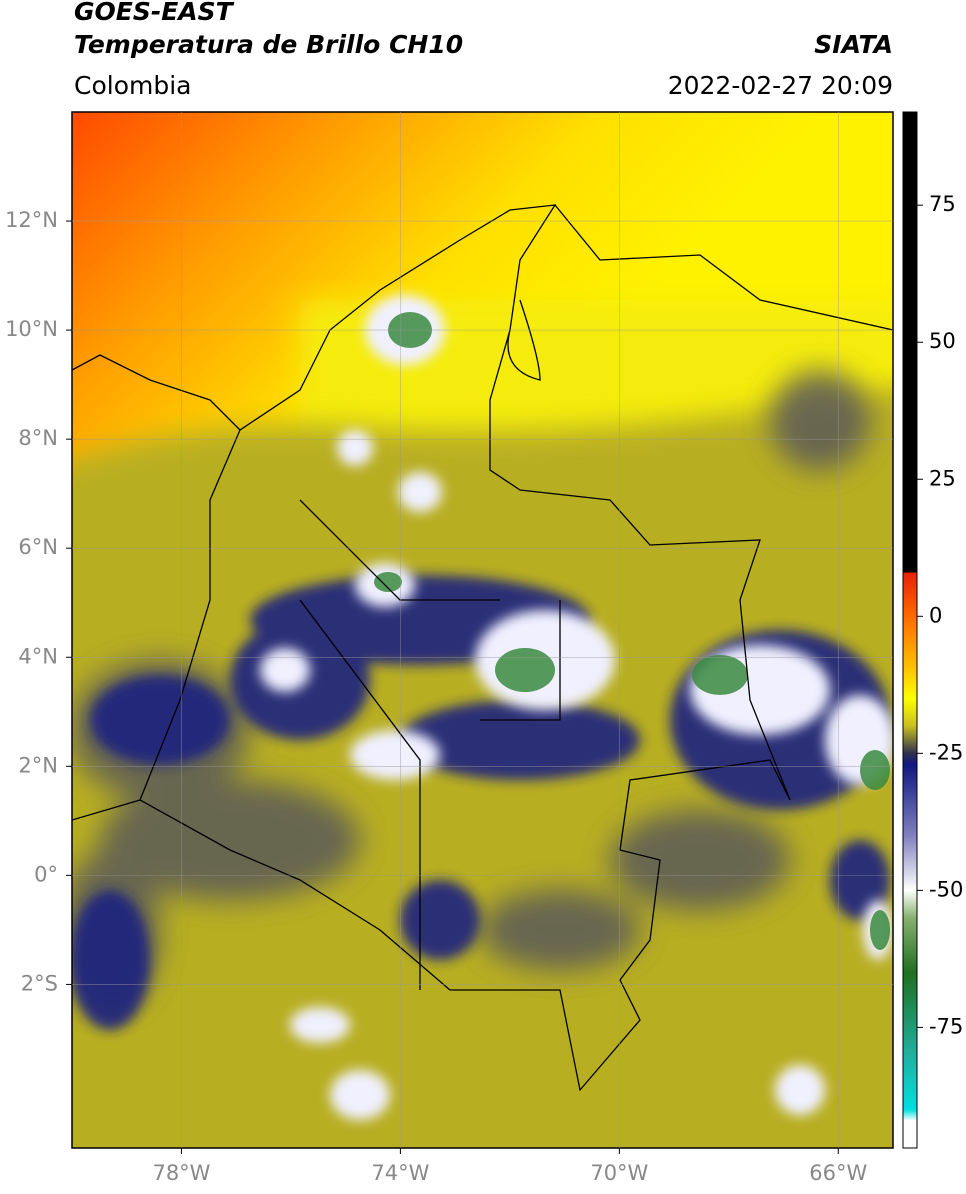 Image resolution: width=966 pixels, height=1194 pixels. What do you see at coordinates (942, 341) in the screenshot?
I see `colorbar-tick-label: 50` at bounding box center [942, 341].